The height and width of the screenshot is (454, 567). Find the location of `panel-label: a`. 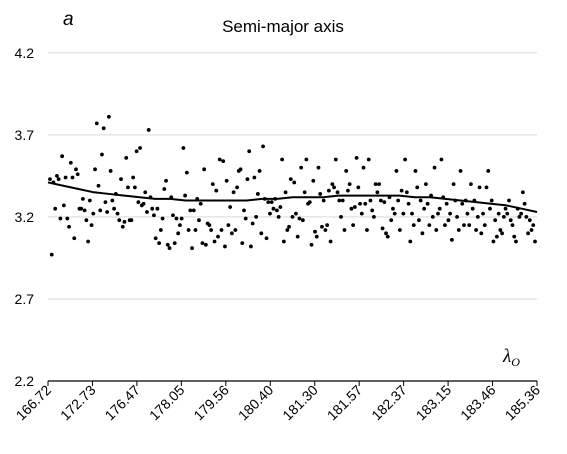

panel-label: a is located at coordinates (68, 19).